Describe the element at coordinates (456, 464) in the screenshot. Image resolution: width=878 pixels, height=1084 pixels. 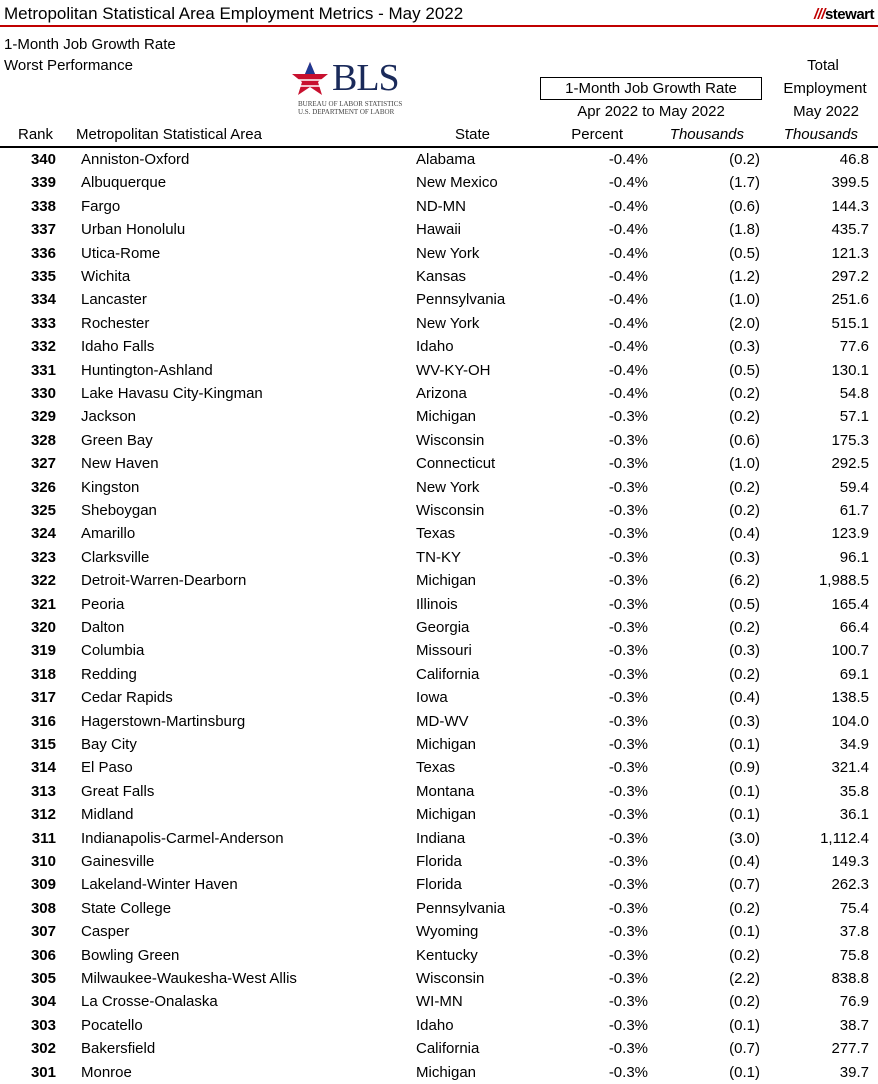
I see `state-cell: Connecticut` at that location.